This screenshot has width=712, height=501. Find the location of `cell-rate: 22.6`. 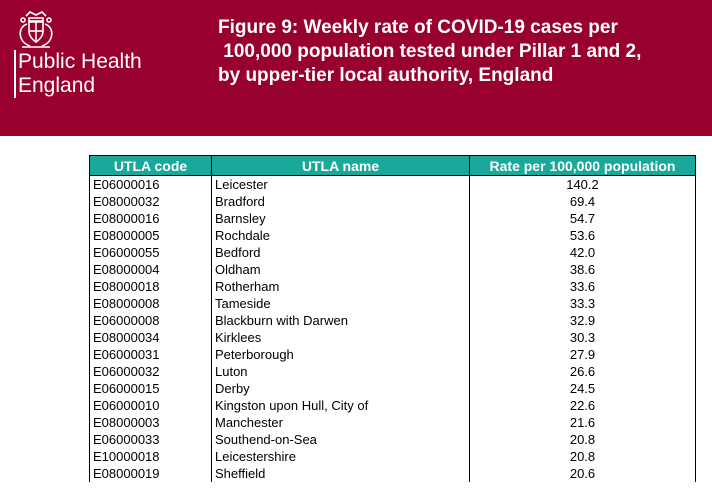

cell-rate: 22.6 is located at coordinates (582, 405).